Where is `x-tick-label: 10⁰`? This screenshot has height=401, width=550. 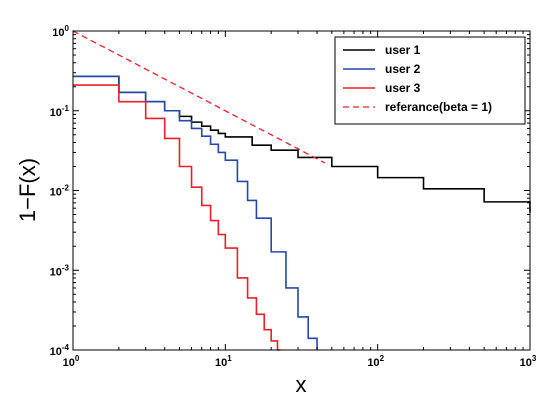 x-tick-label: 10⁰ is located at coordinates (71, 361).